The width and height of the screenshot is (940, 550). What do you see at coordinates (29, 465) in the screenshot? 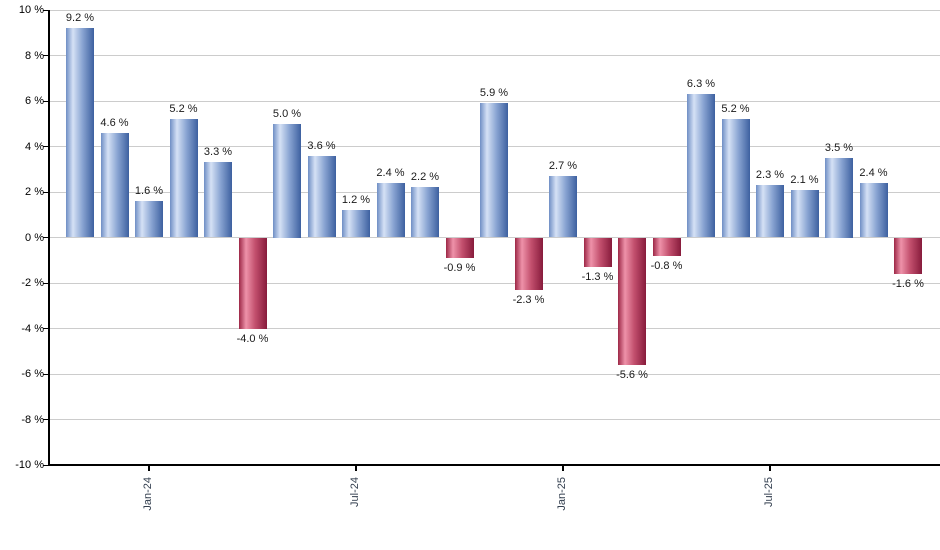
I see `y-axis-tick-label: -10 %` at bounding box center [29, 465].